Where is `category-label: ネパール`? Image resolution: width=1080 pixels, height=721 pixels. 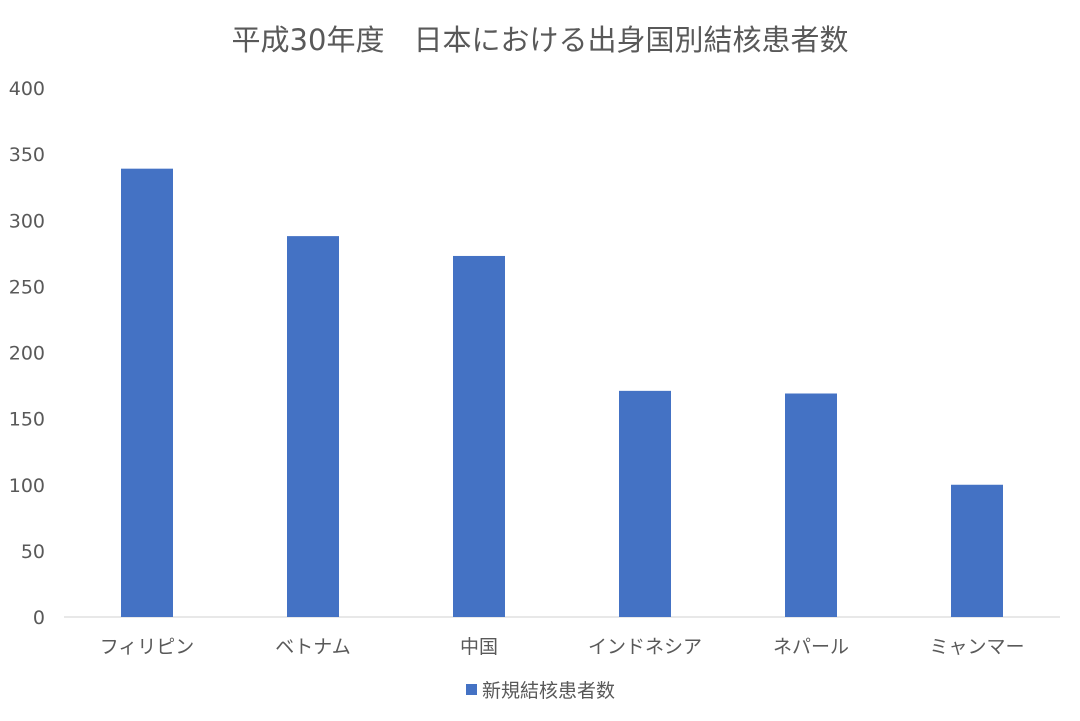
category-label: ネパール is located at coordinates (811, 647).